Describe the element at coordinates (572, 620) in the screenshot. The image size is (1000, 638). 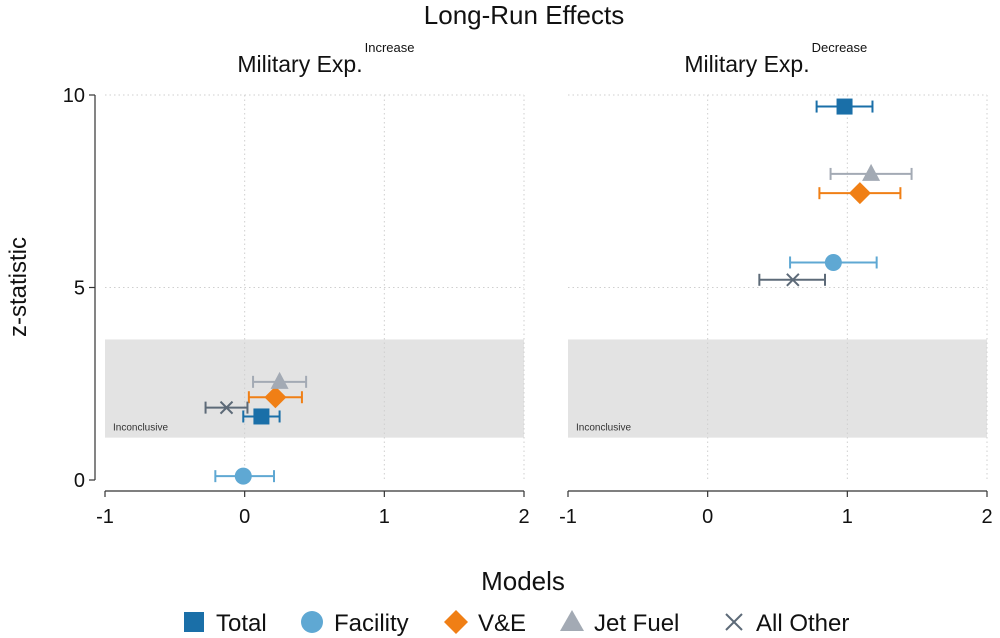
I see `legend-marker-jet-fuel` at that location.